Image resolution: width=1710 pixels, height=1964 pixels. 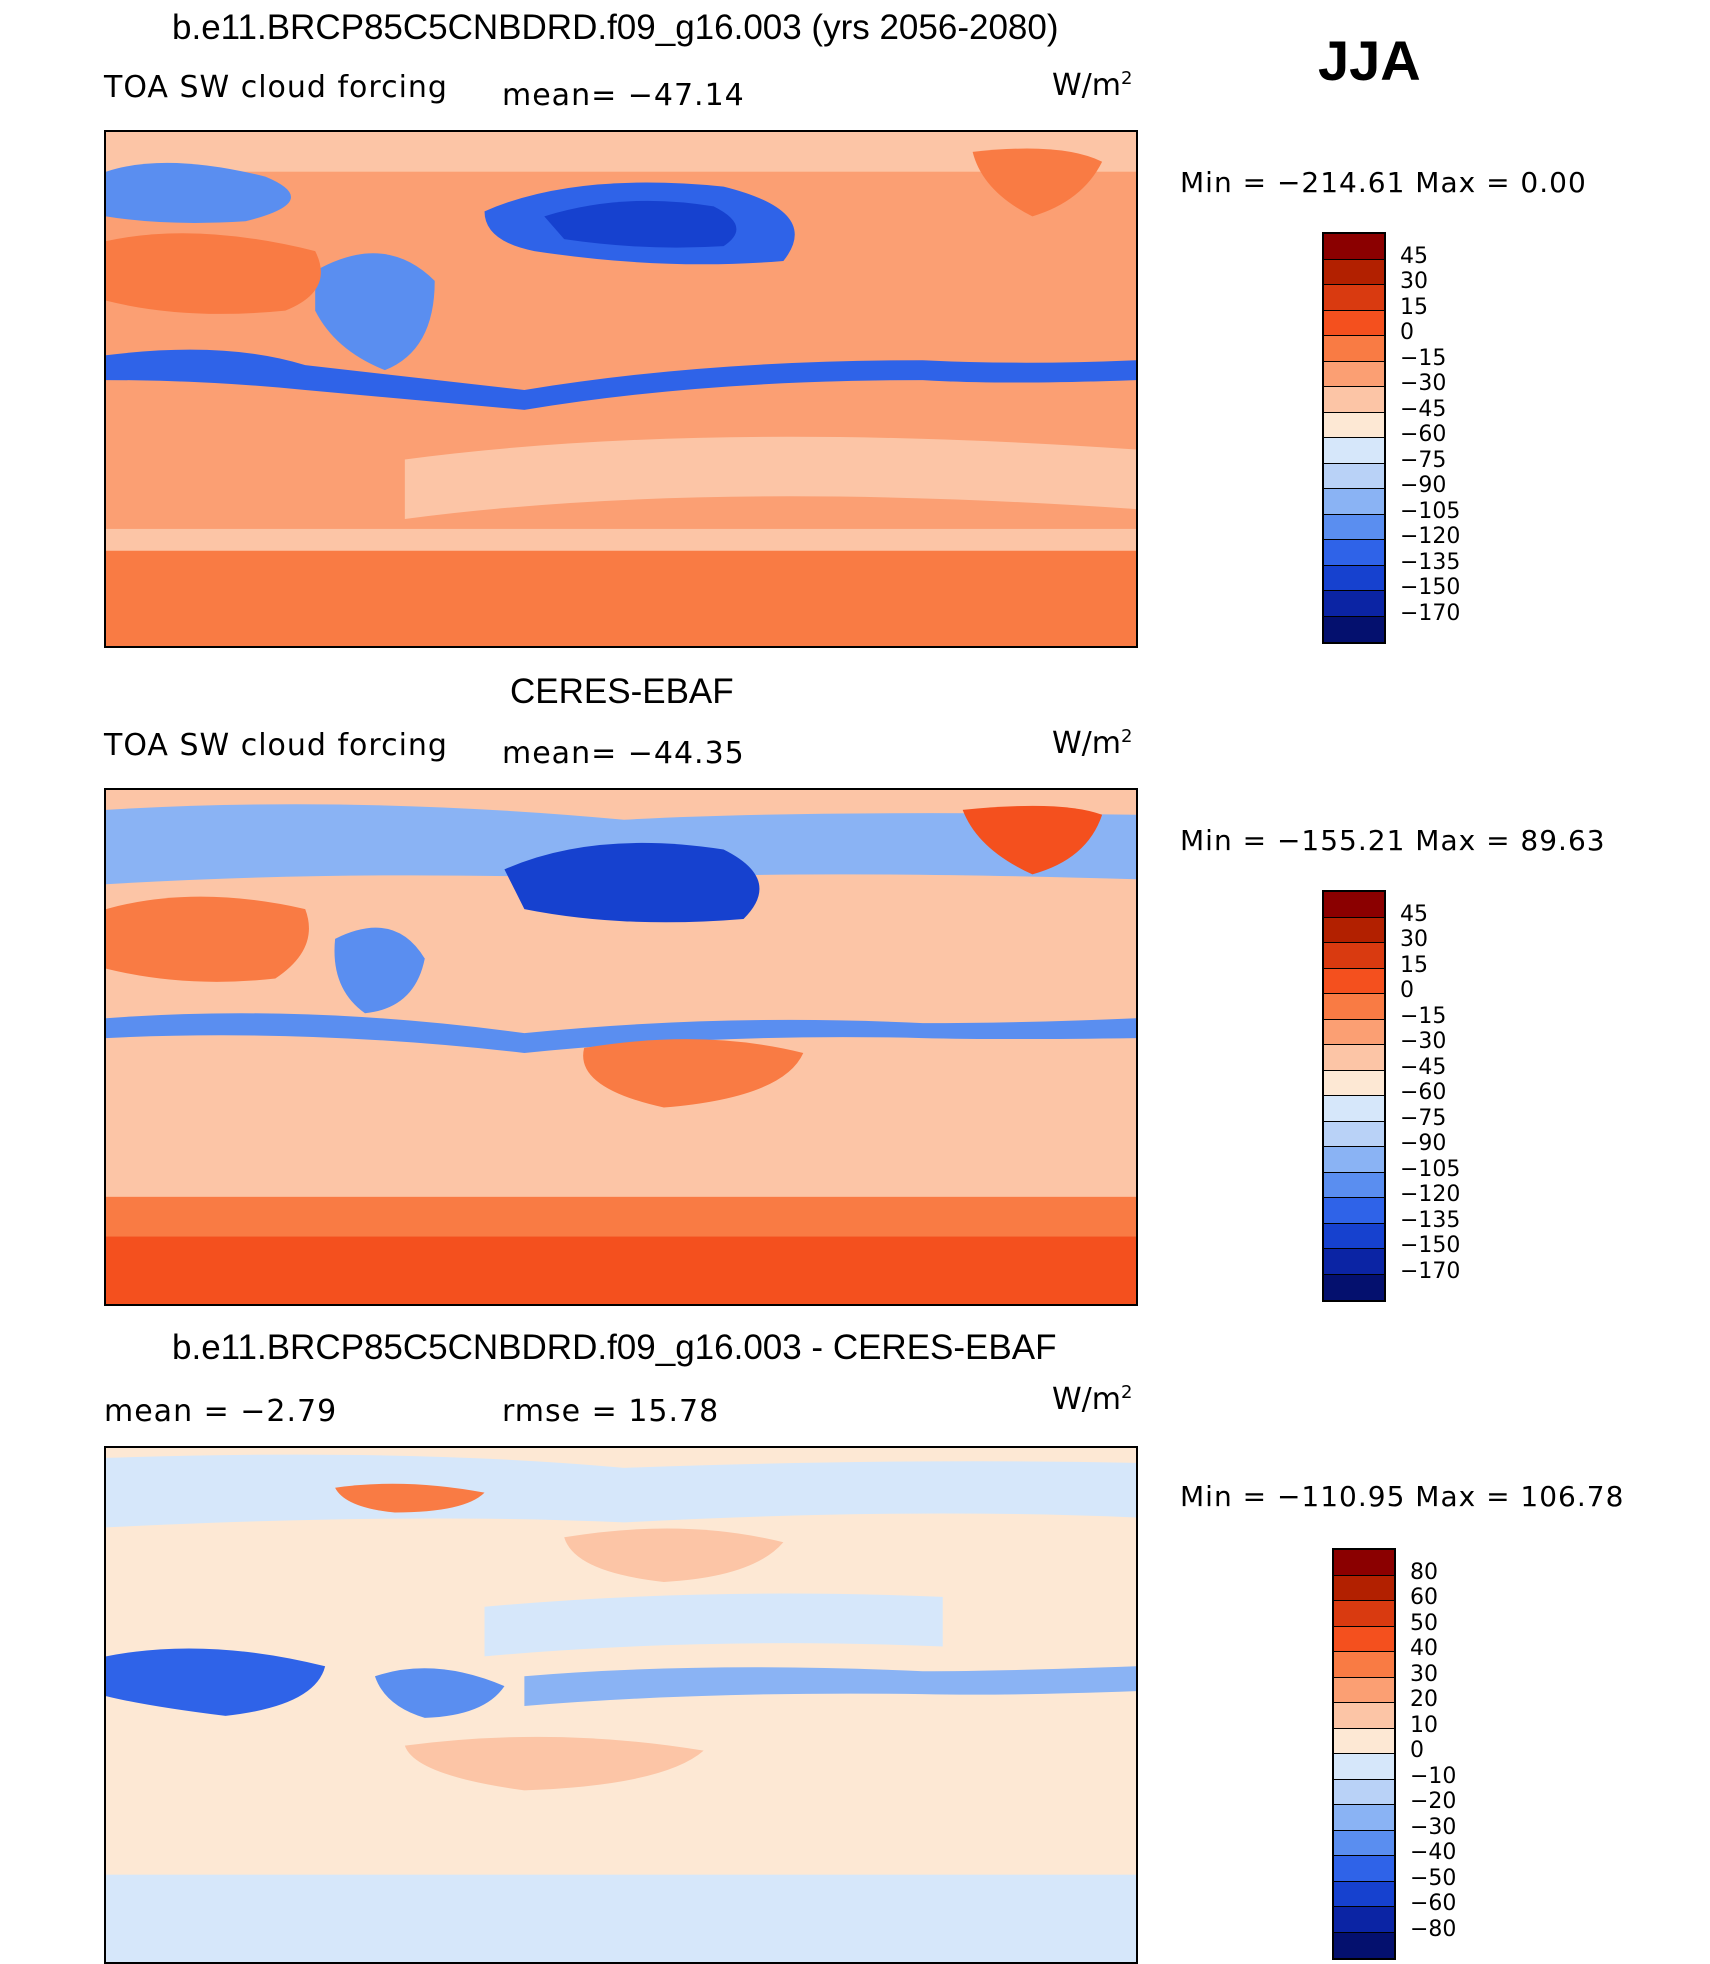 What do you see at coordinates (623, 753) in the screenshot?
I see `panel2-mean-label: mean= −44.35` at bounding box center [623, 753].